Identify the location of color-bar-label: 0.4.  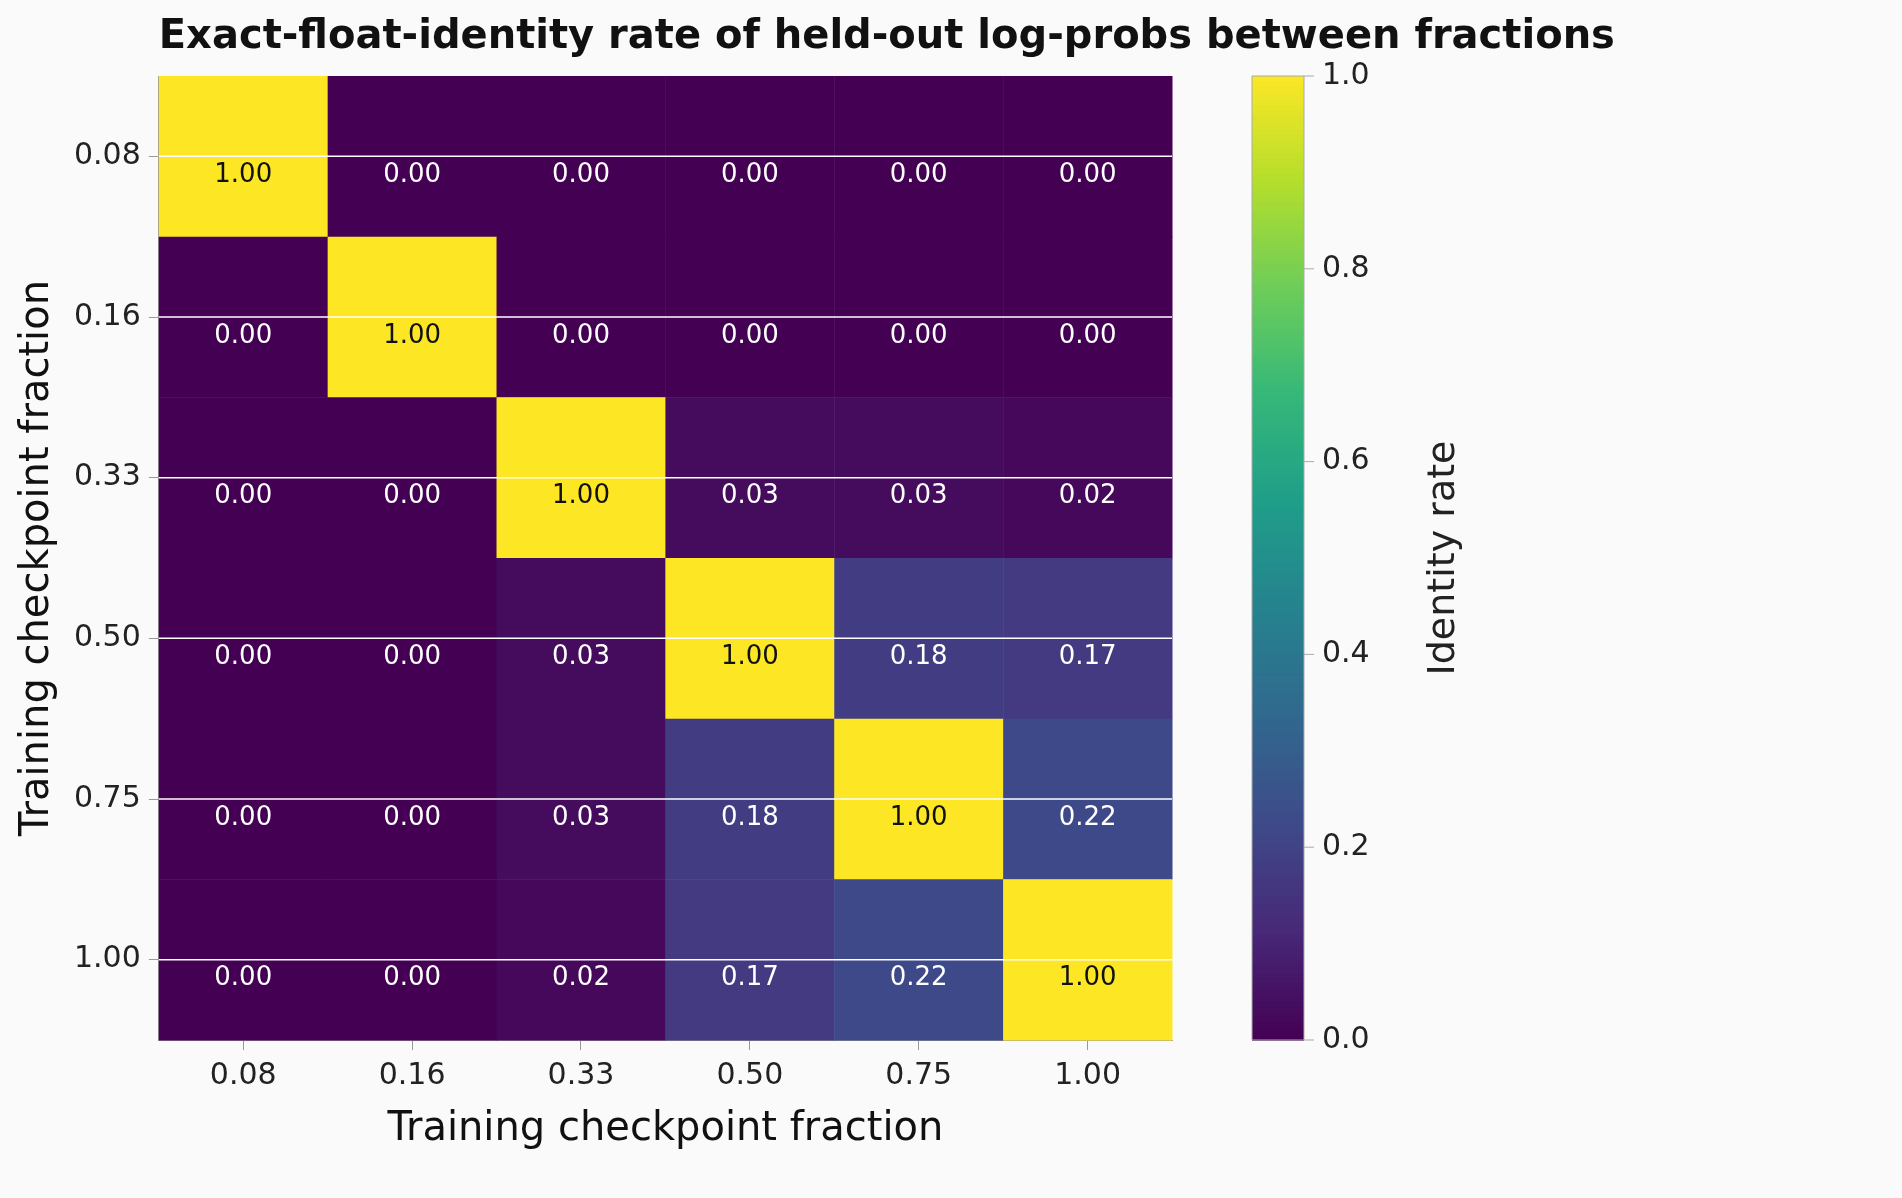
(1346, 652).